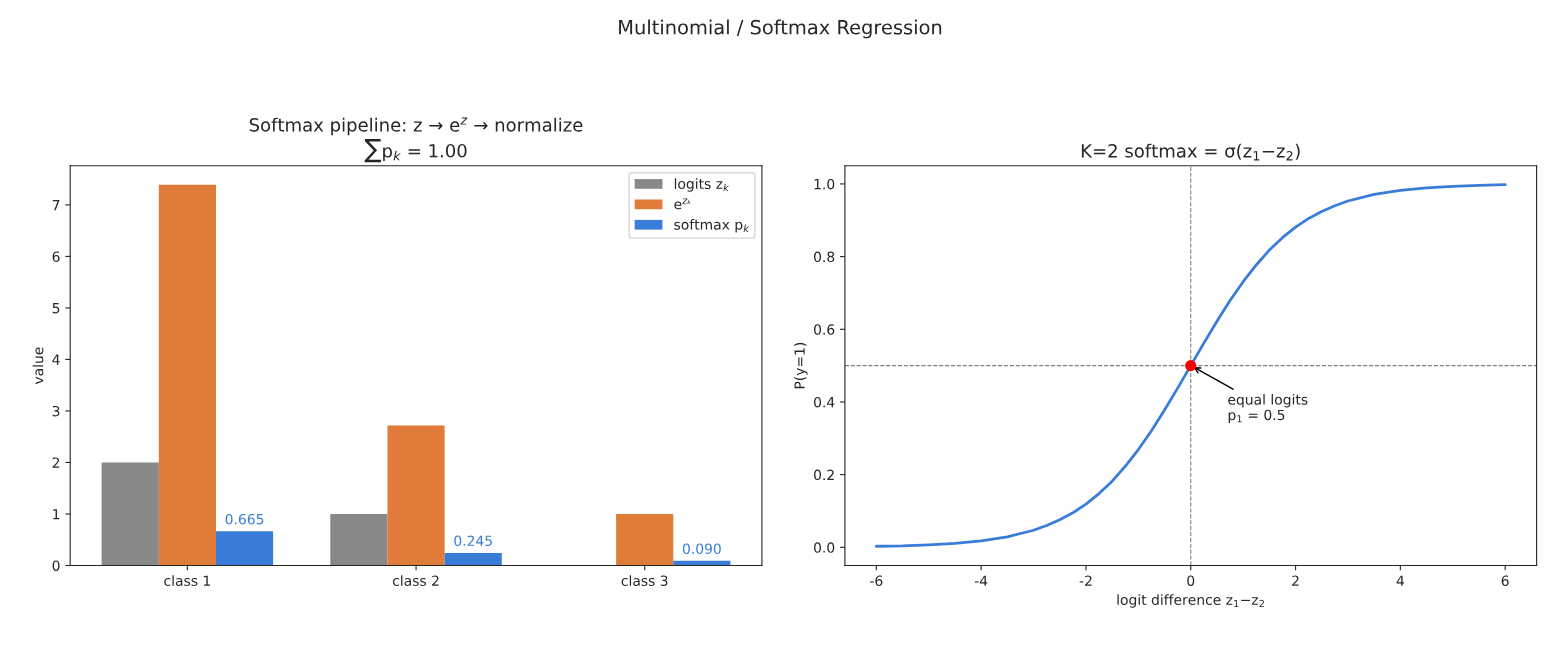 The image size is (1560, 650). Describe the element at coordinates (701, 549) in the screenshot. I see `data-label: 0.090` at that location.